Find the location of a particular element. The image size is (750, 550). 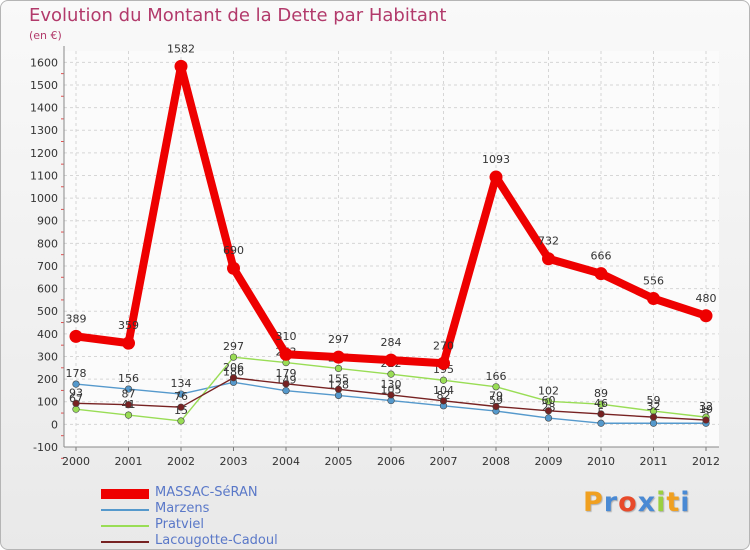

y-tick-label: 1000 is located at coordinates (44, 198).